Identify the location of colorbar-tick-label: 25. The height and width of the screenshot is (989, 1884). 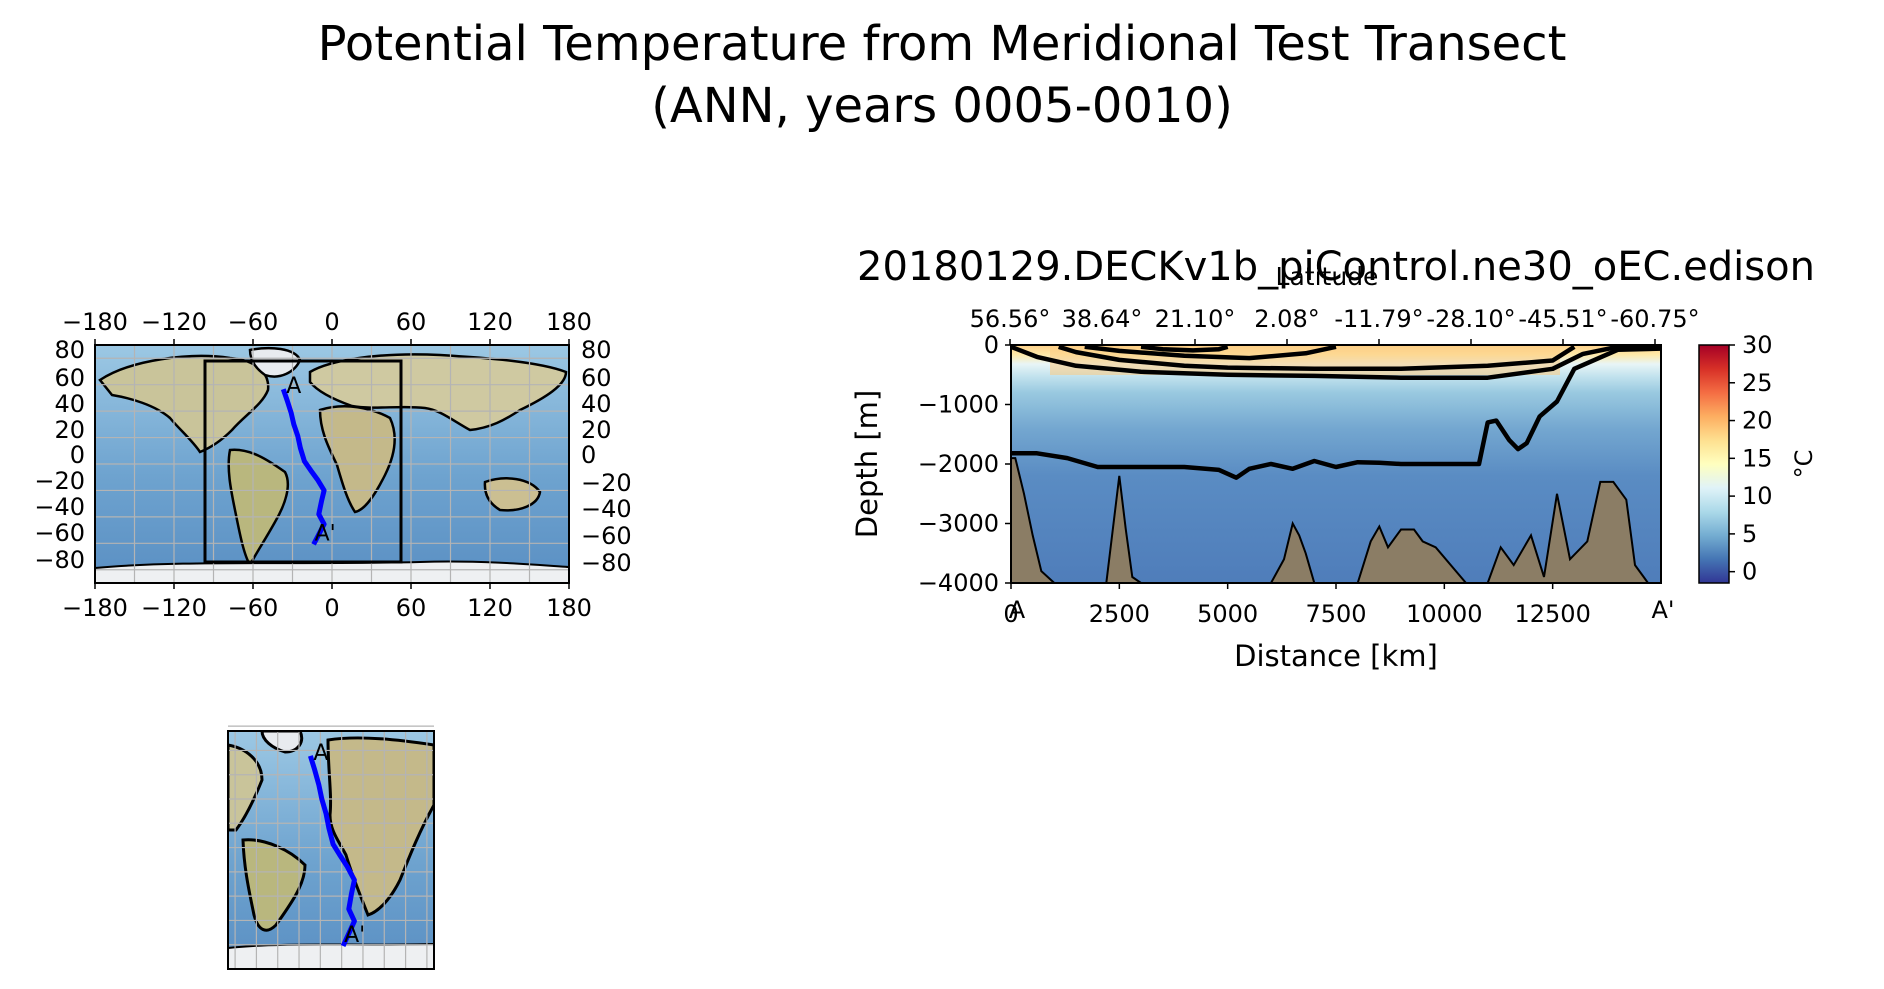
(1757, 383).